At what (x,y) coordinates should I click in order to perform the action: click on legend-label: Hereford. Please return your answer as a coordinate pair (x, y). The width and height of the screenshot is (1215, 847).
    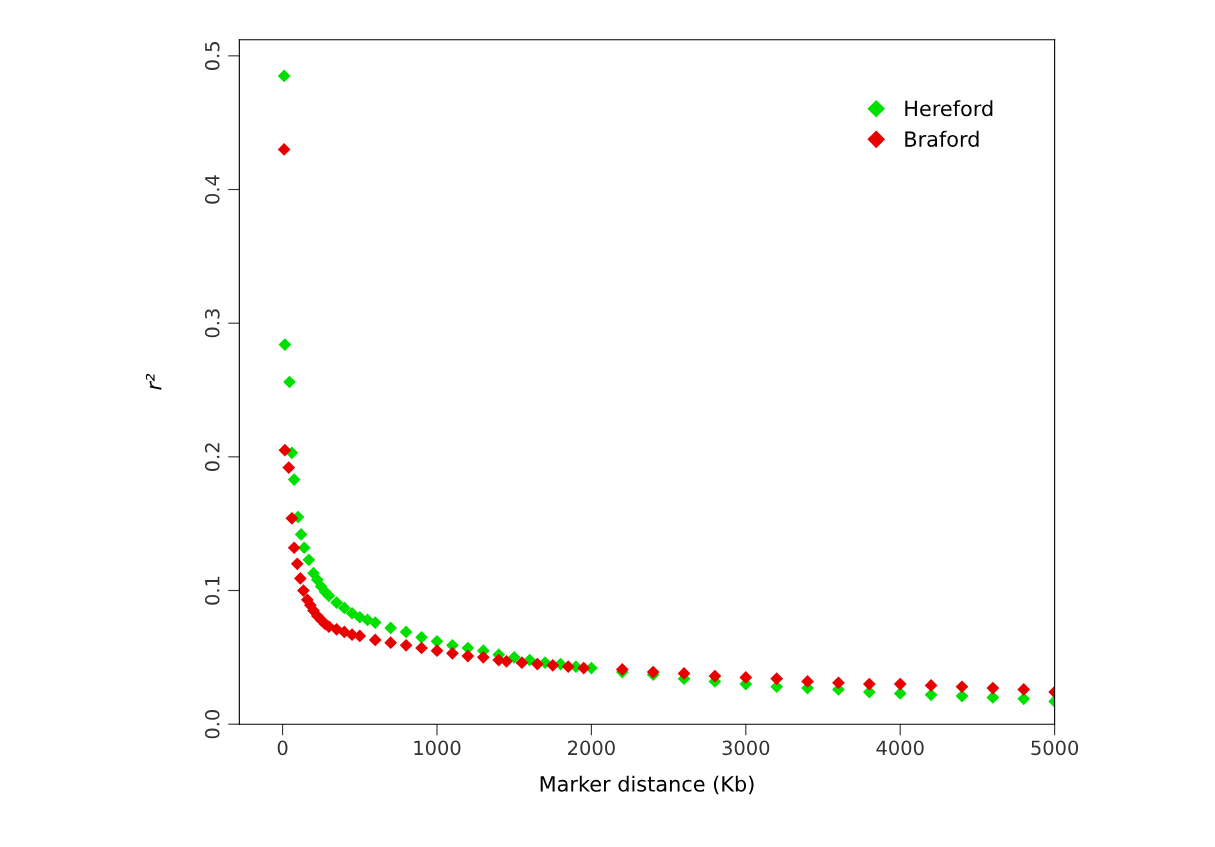
    Looking at the image, I should click on (949, 108).